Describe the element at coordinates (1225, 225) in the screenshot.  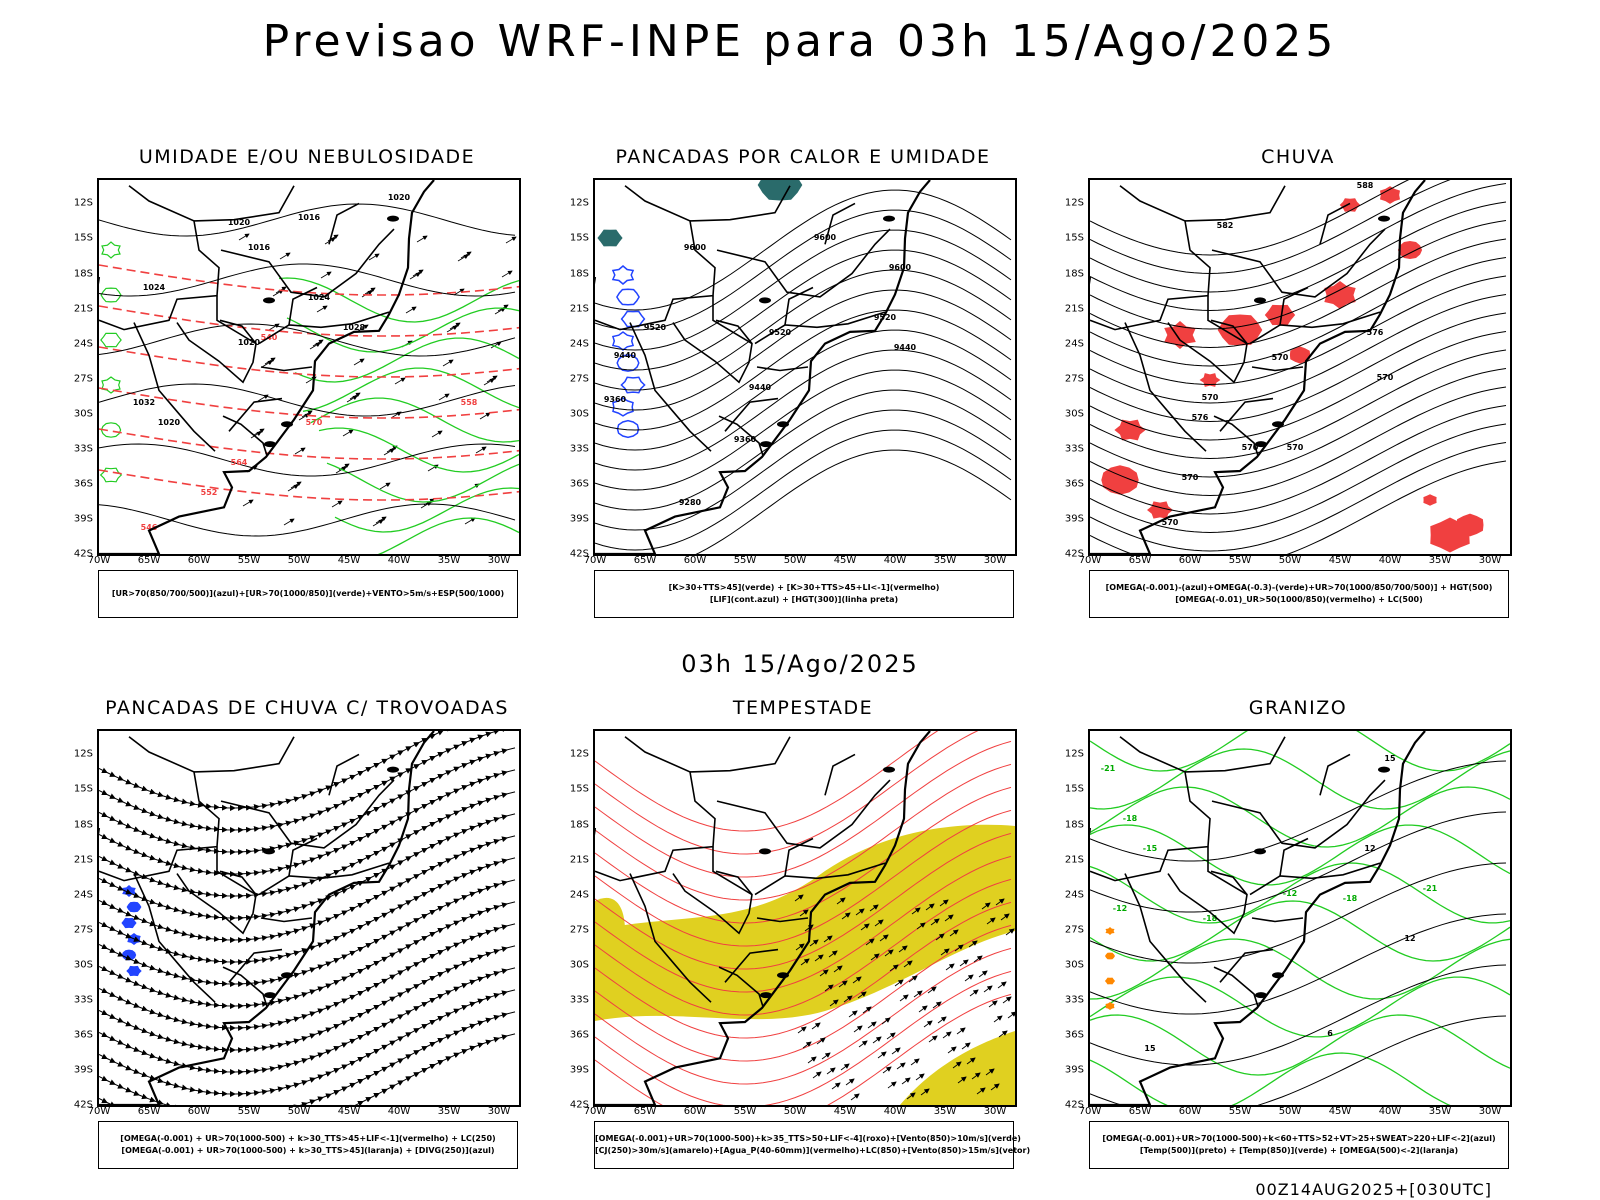
I see `contour-label: 582` at that location.